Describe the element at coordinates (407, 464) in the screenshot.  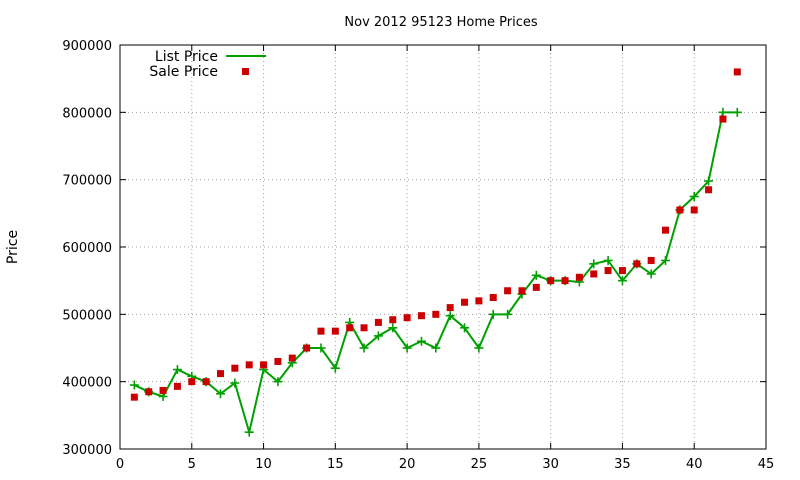
I see `x-tick-label: 20` at that location.